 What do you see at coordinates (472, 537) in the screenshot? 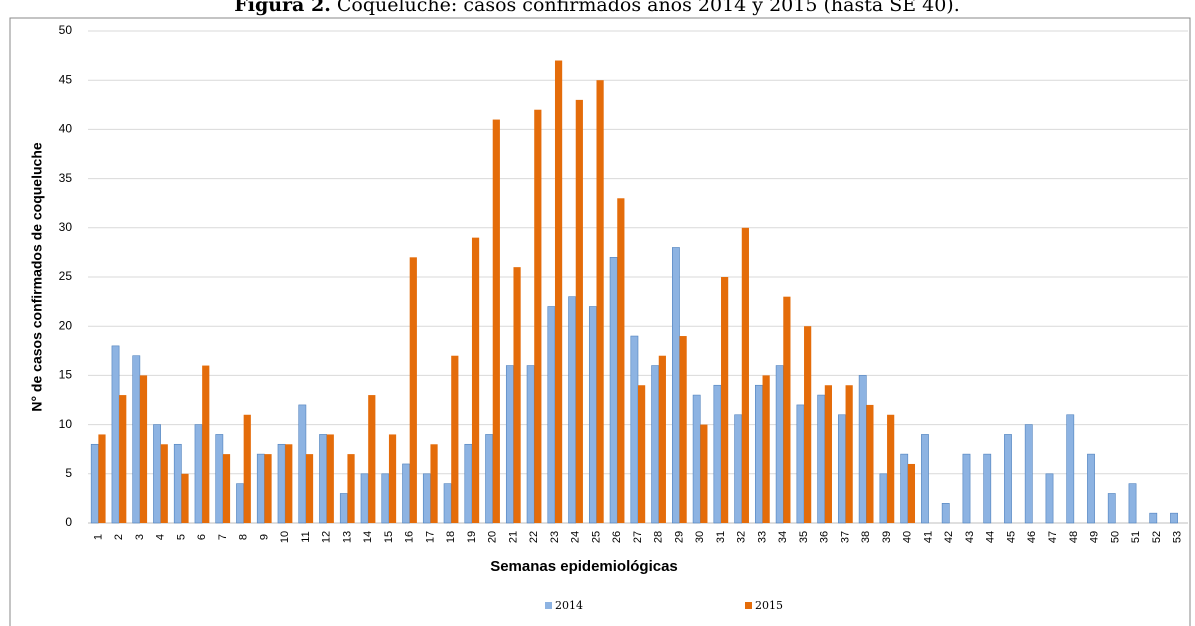
I see `x-tick-label: 19` at bounding box center [472, 537].